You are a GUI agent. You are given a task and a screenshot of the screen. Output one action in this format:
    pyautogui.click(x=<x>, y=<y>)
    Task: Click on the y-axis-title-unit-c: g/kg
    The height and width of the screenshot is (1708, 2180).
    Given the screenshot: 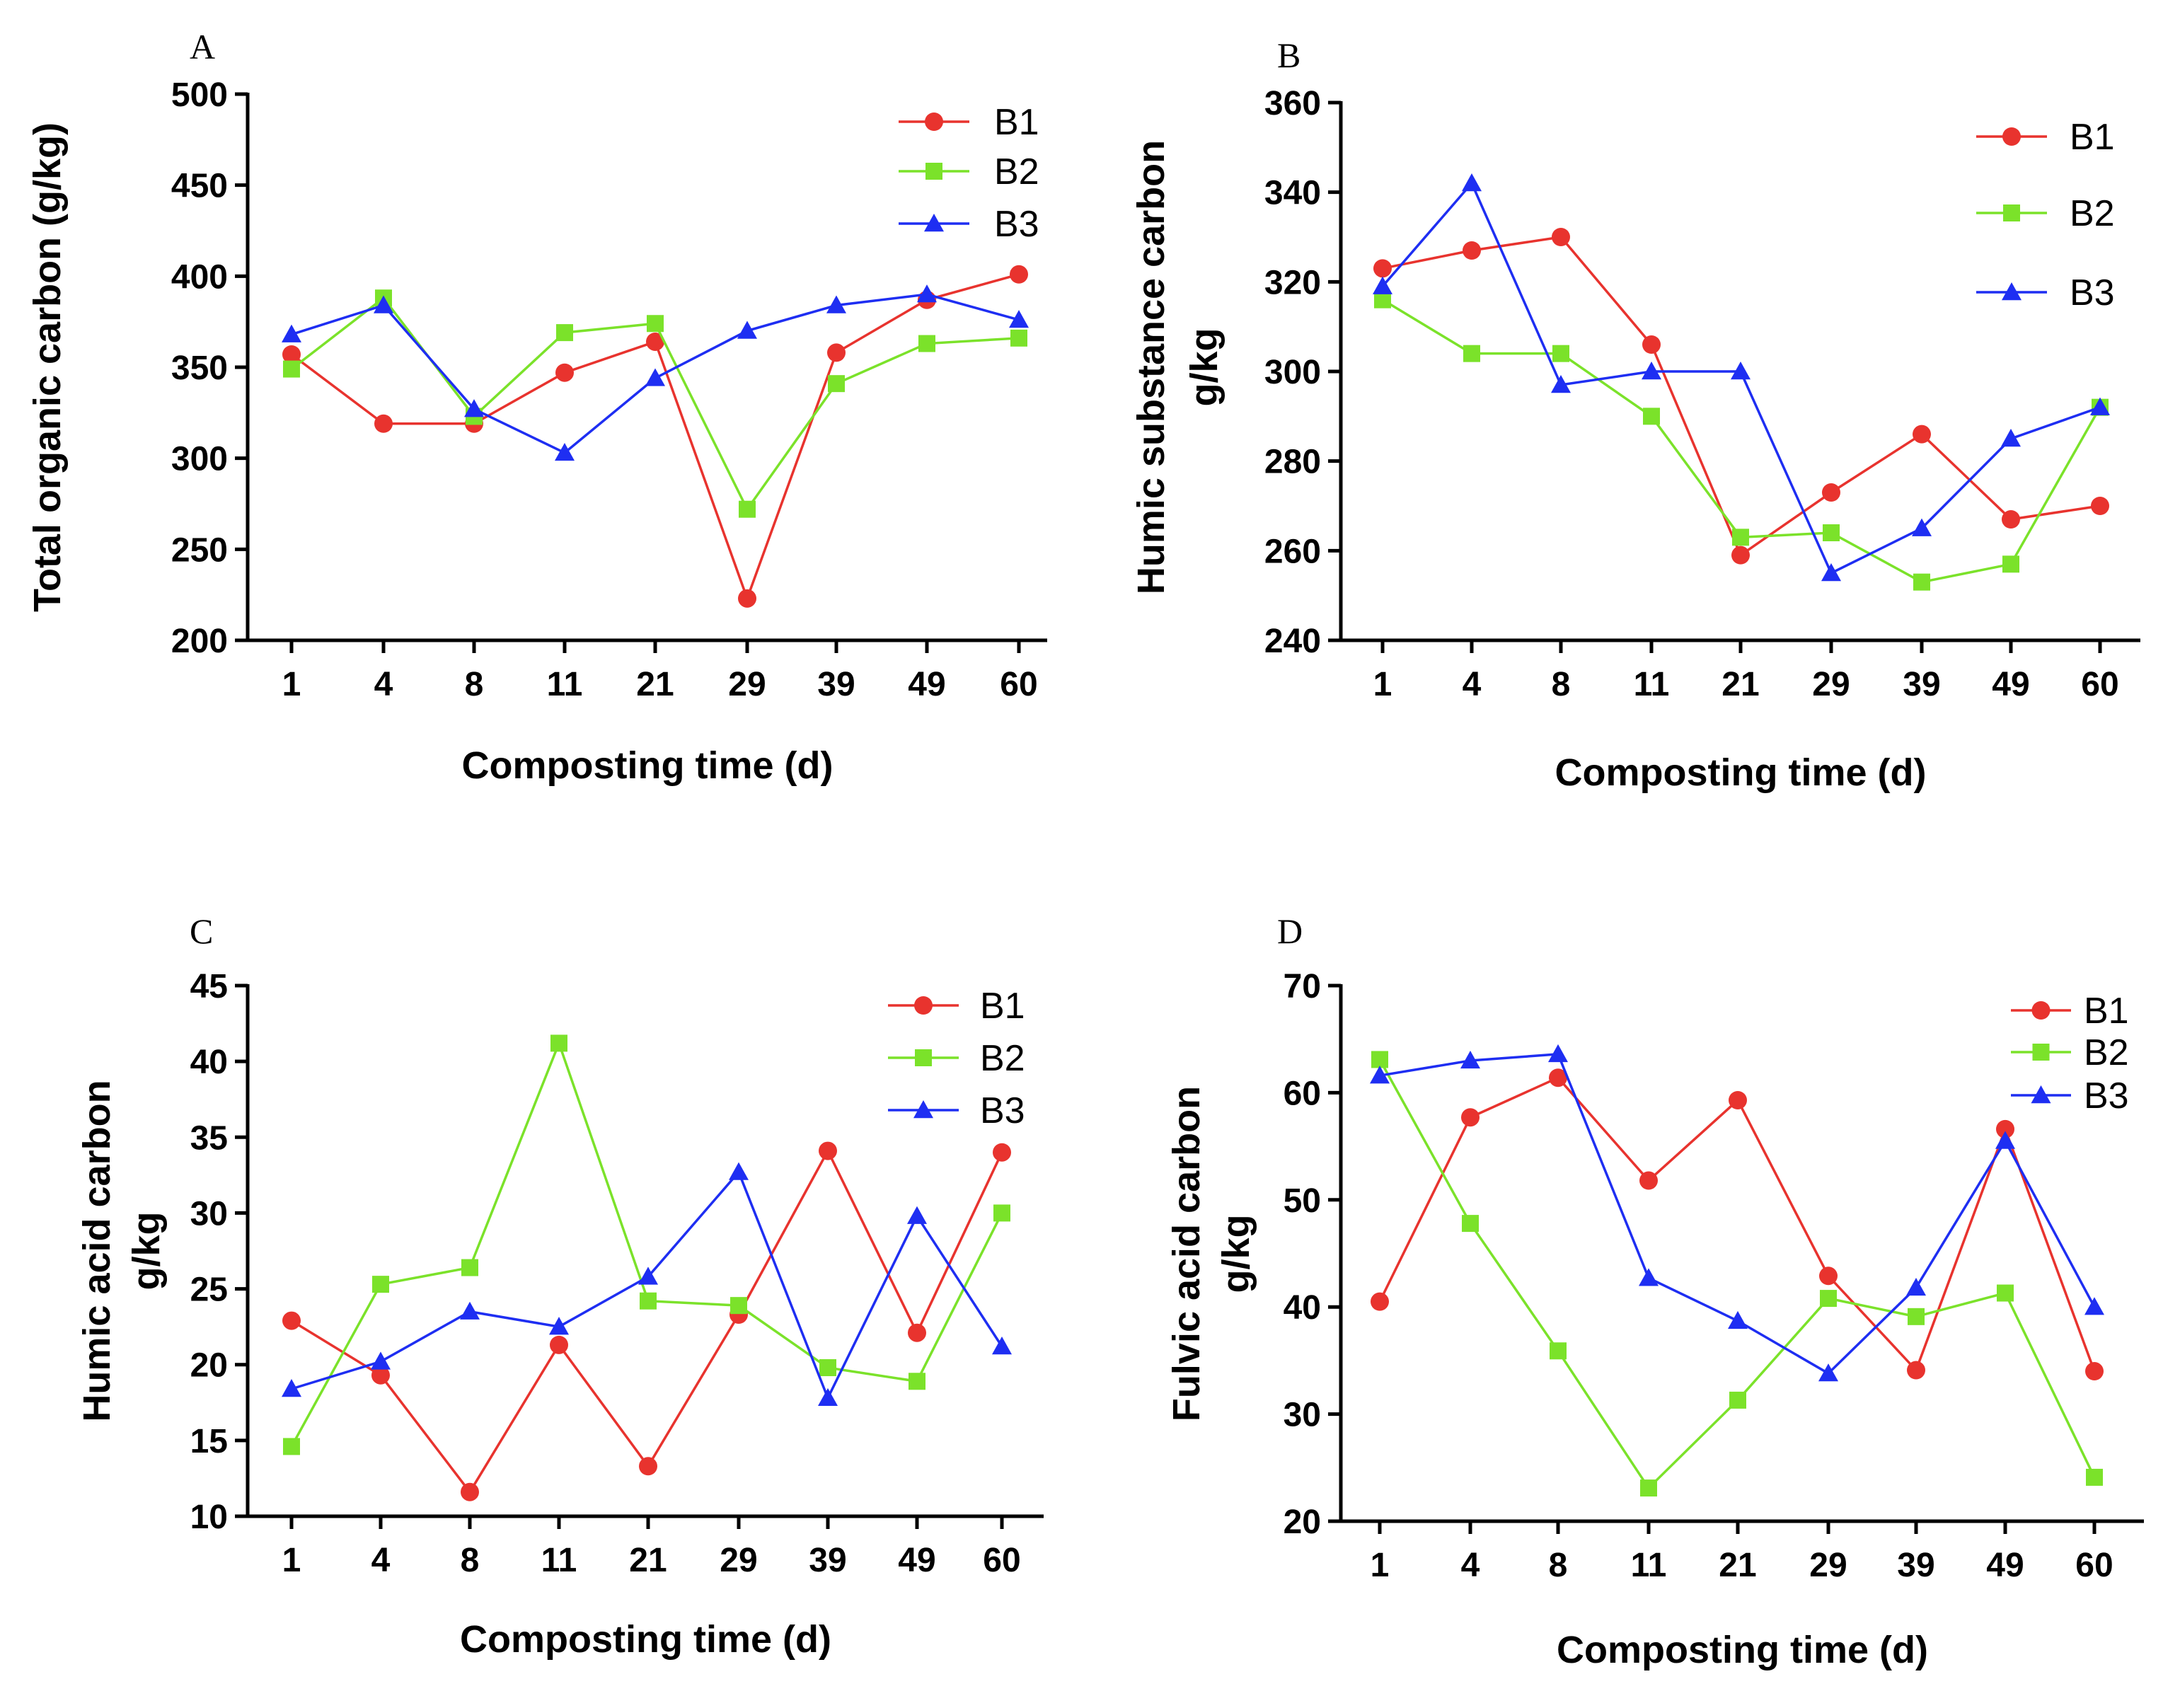 What is the action you would take?
    pyautogui.click(x=146, y=1250)
    